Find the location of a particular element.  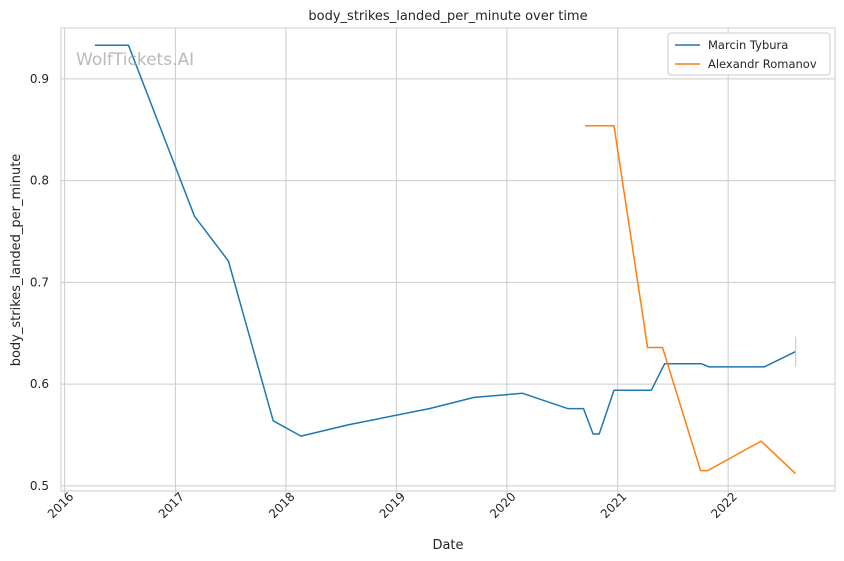

legend-label: Alexandr Romanov is located at coordinates (762, 64).